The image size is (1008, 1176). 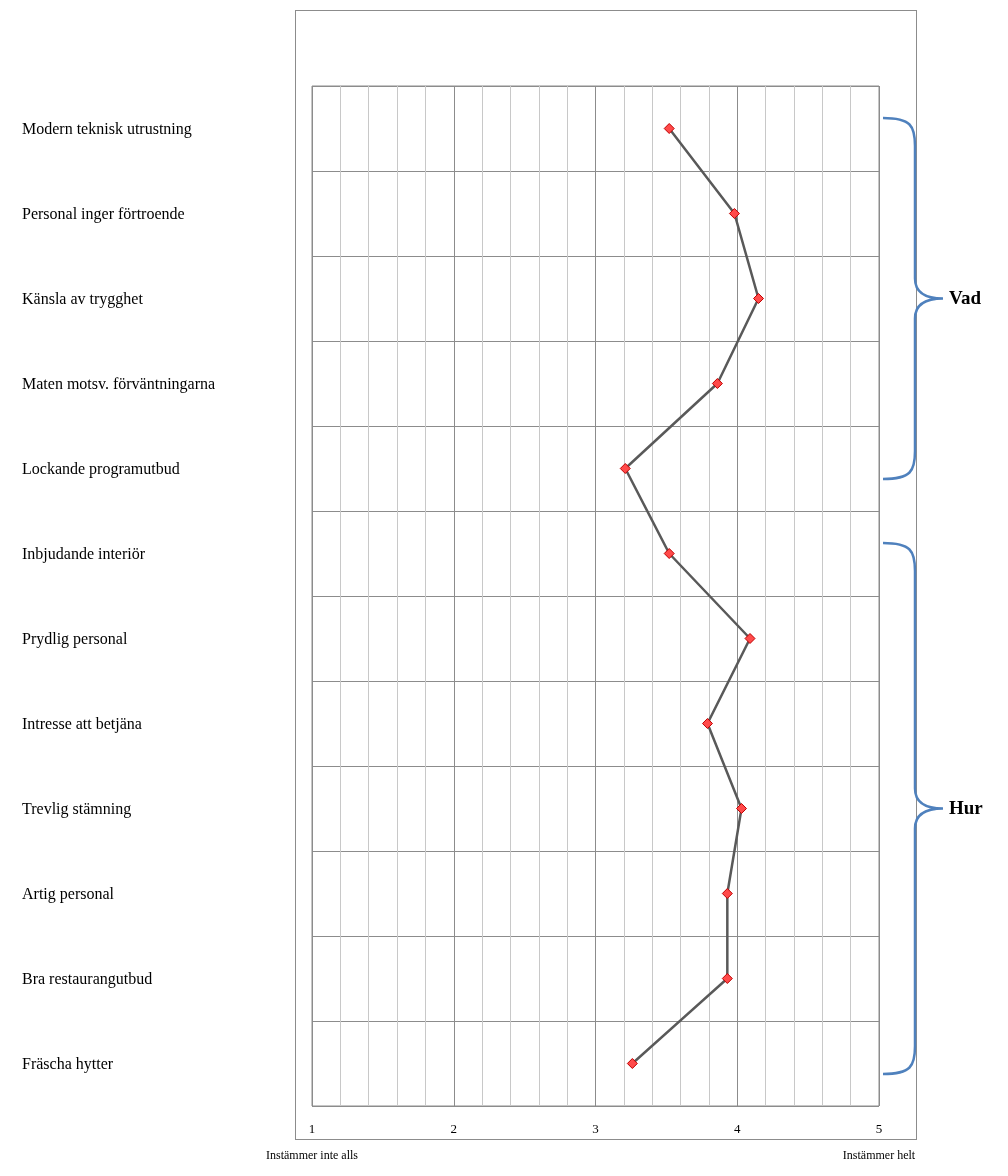 What do you see at coordinates (312, 1128) in the screenshot?
I see `x-tick-label: 1` at bounding box center [312, 1128].